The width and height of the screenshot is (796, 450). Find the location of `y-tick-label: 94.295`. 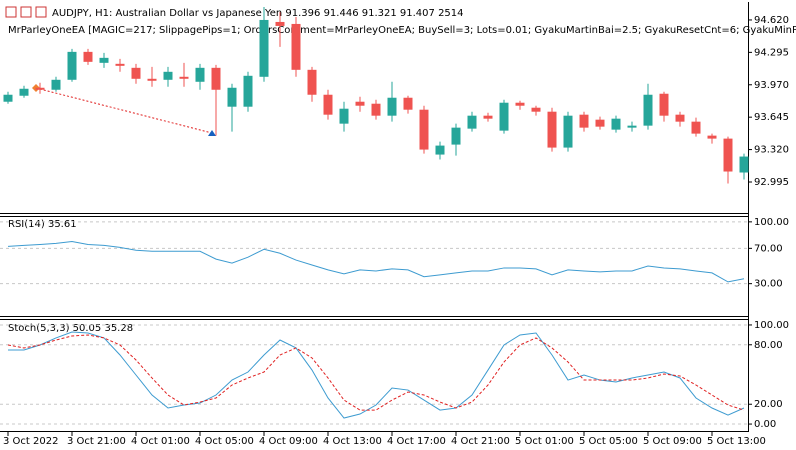

y-tick-label: 94.295 is located at coordinates (771, 52).